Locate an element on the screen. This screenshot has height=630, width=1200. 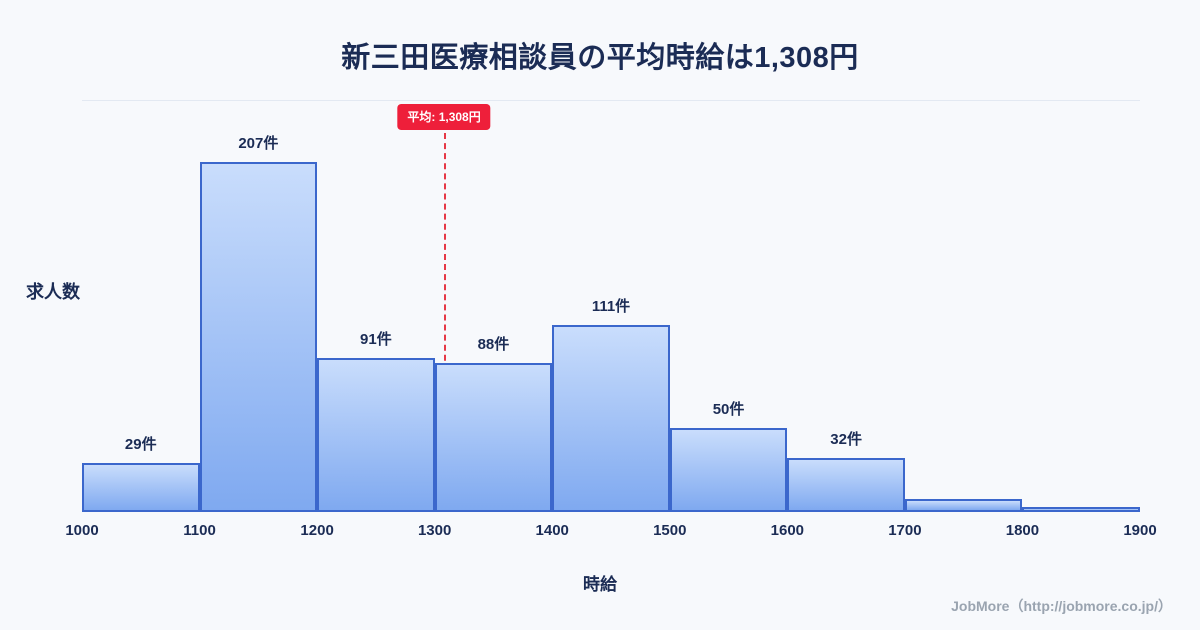
bar-count-label: 50件 is located at coordinates (728, 409).